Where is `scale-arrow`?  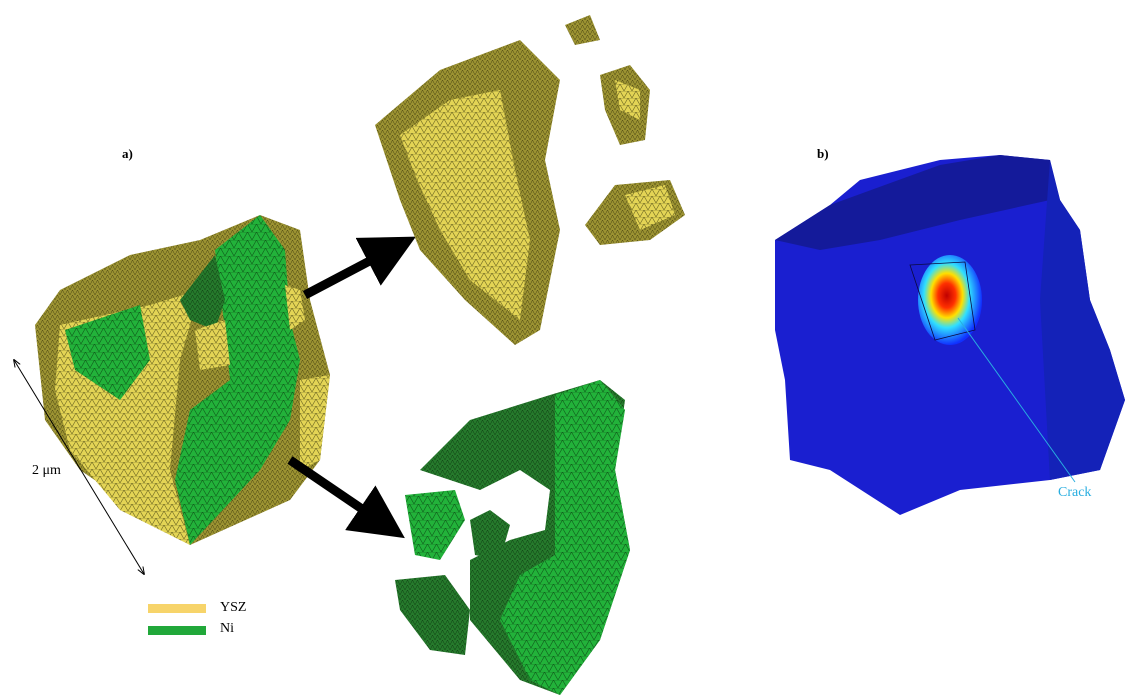 scale-arrow is located at coordinates (79, 467).